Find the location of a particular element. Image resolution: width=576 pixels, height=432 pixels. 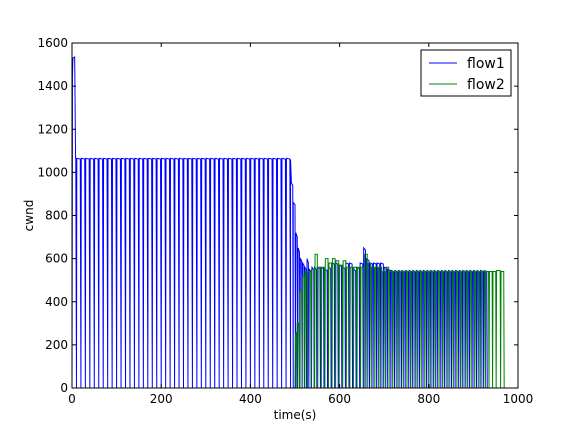

y-tick-label: 1200 is located at coordinates (52, 129).